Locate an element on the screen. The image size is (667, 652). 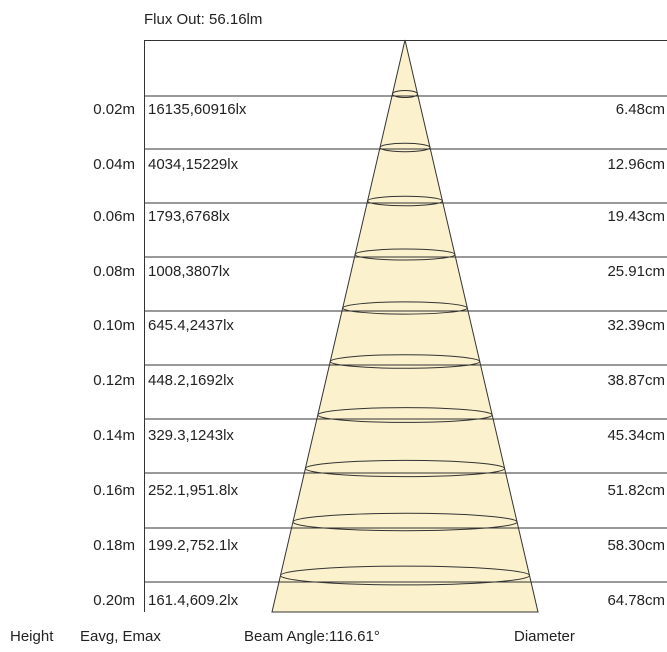
row-eavg-emax: 199.2,752.1lx is located at coordinates (193, 545).